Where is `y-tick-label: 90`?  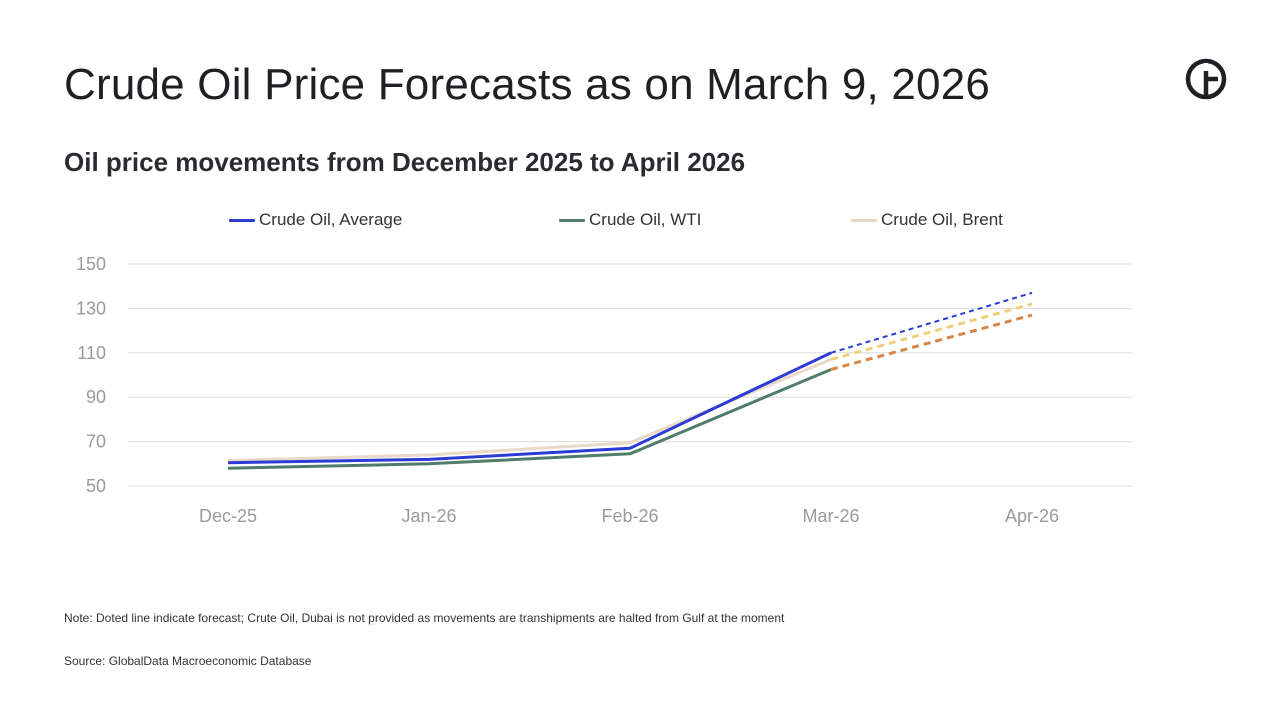 y-tick-label: 90 is located at coordinates (96, 397).